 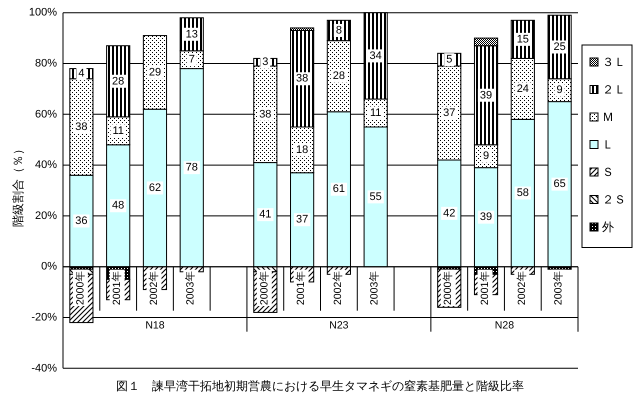 I want to click on data-label: 13, so click(x=192, y=34).